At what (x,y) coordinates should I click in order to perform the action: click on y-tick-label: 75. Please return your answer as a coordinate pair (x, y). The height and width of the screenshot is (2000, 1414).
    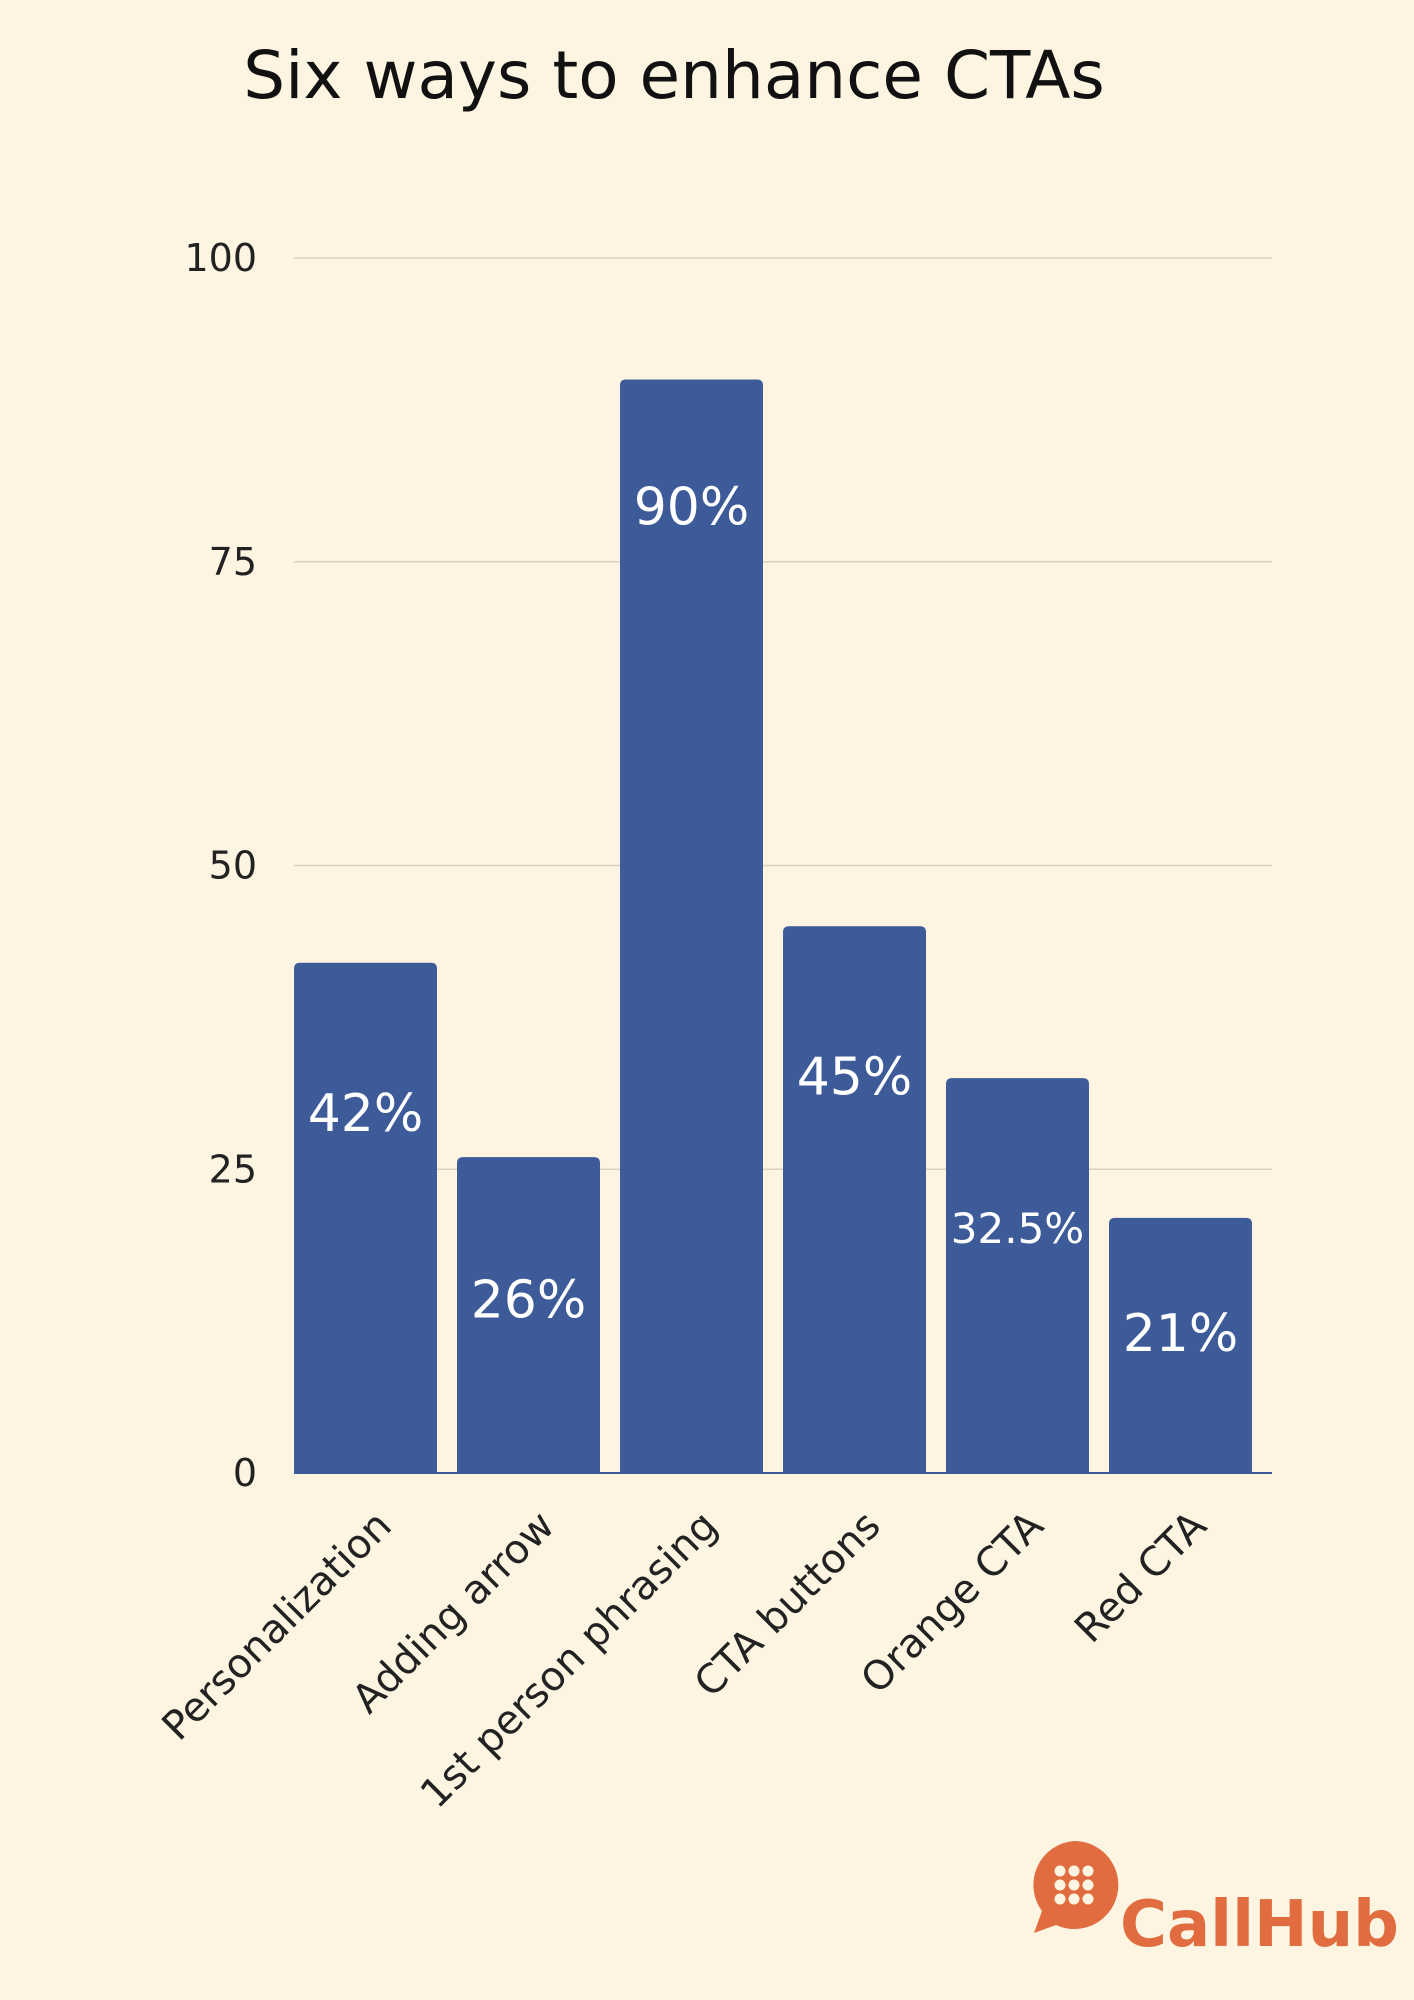
    Looking at the image, I should click on (233, 562).